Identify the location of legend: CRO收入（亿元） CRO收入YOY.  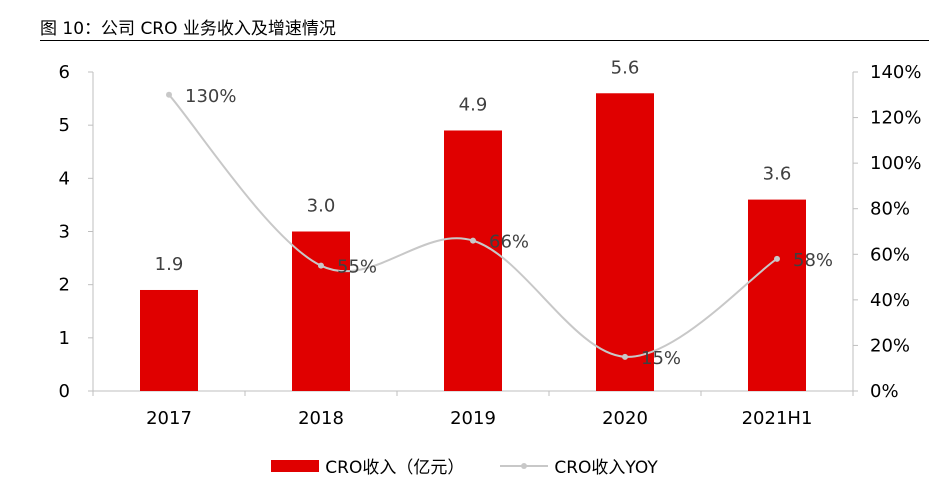
(464, 465).